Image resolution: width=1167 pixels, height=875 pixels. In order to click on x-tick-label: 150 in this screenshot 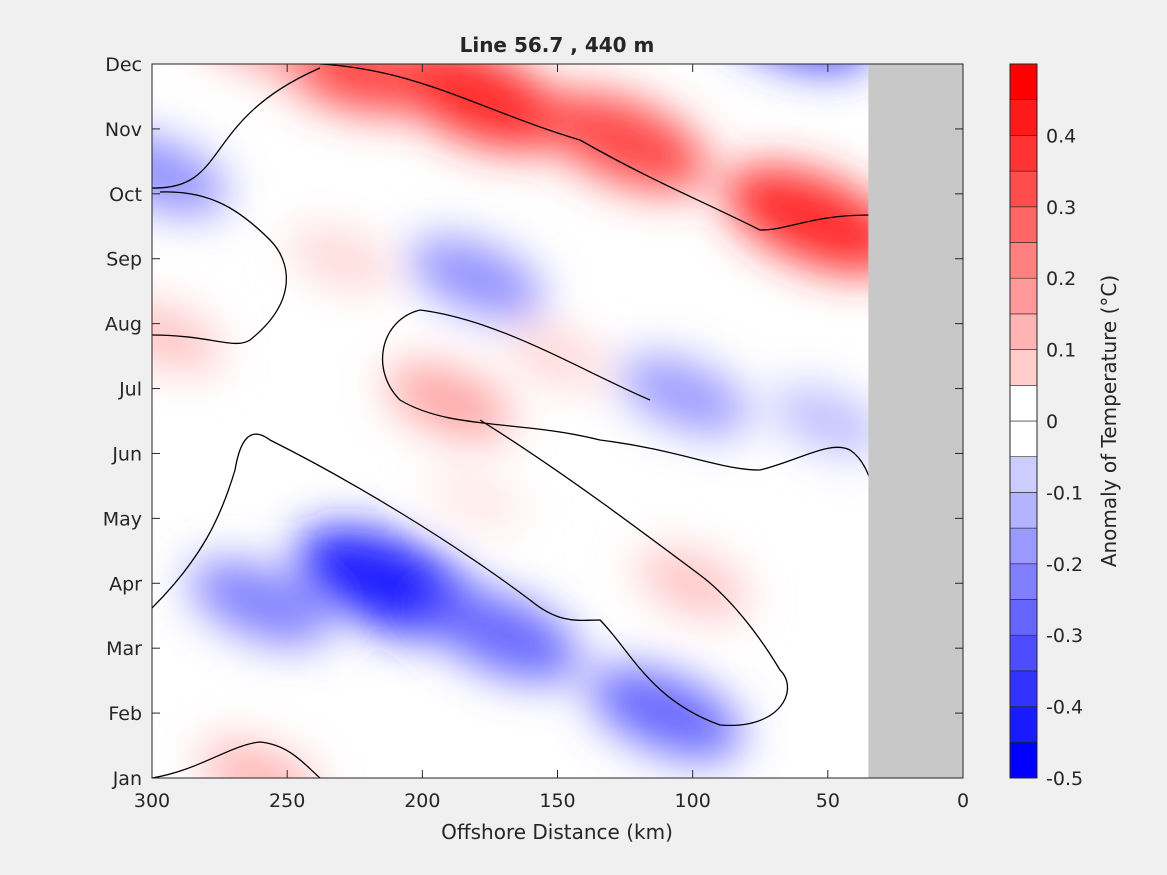, I will do `click(557, 801)`.